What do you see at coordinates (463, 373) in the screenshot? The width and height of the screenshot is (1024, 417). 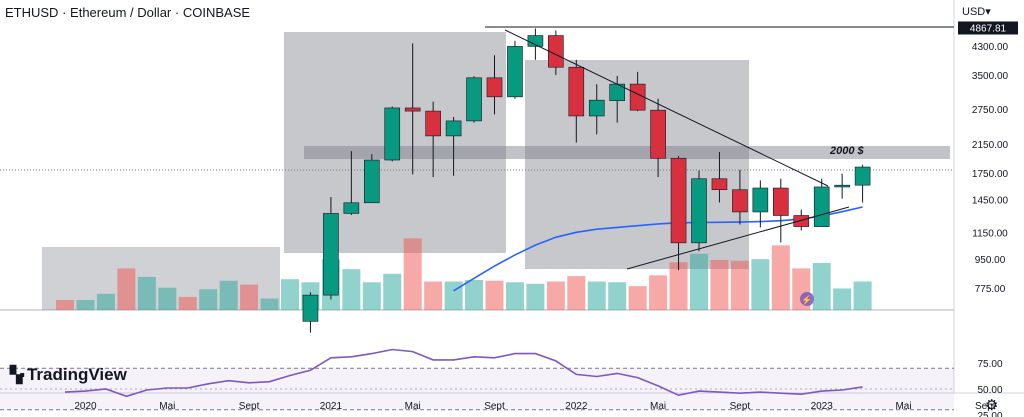 I see `rsi-line` at bounding box center [463, 373].